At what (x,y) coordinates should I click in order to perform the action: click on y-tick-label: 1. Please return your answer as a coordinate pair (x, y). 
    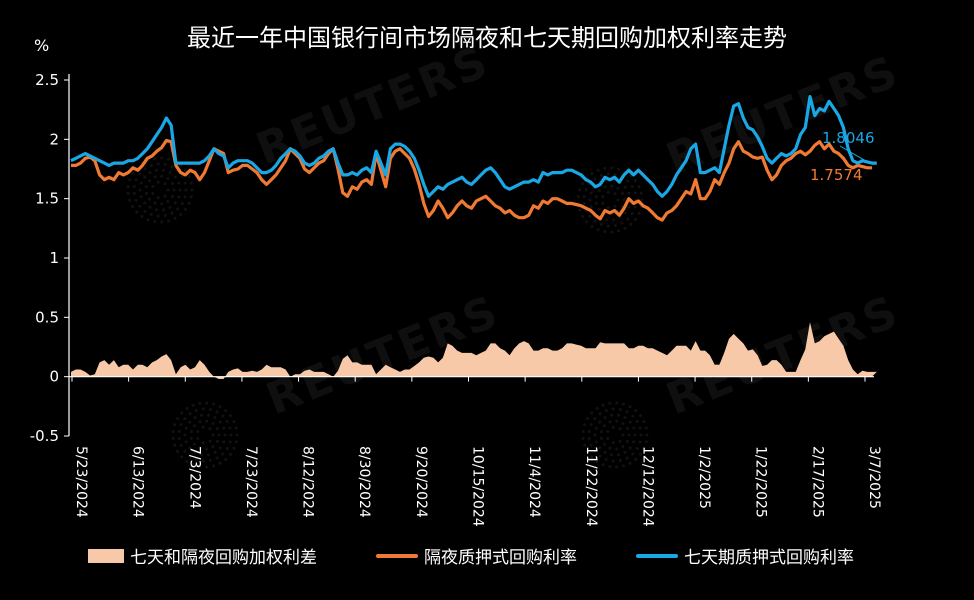
    Looking at the image, I should click on (54, 258).